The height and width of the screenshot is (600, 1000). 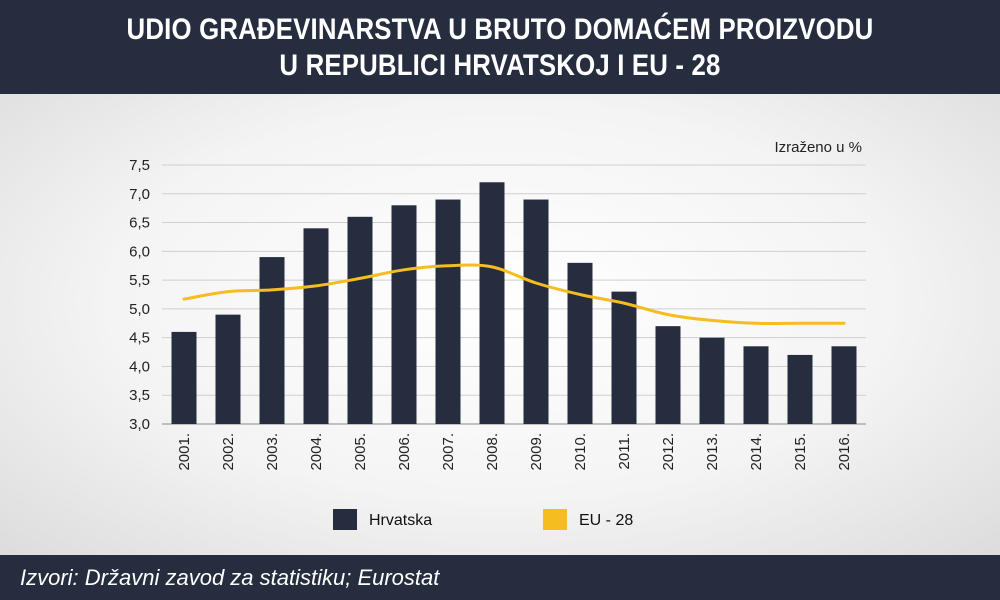 What do you see at coordinates (139, 309) in the screenshot?
I see `y-tick-label: 5,0` at bounding box center [139, 309].